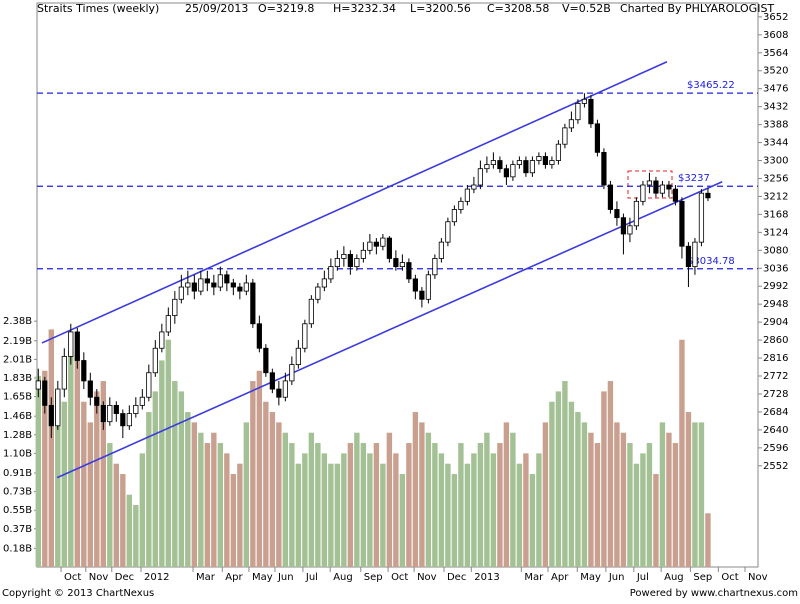 Image resolution: width=800 pixels, height=604 pixels. Describe the element at coordinates (518, 8) in the screenshot. I see `header-field: C=3208.58` at that location.